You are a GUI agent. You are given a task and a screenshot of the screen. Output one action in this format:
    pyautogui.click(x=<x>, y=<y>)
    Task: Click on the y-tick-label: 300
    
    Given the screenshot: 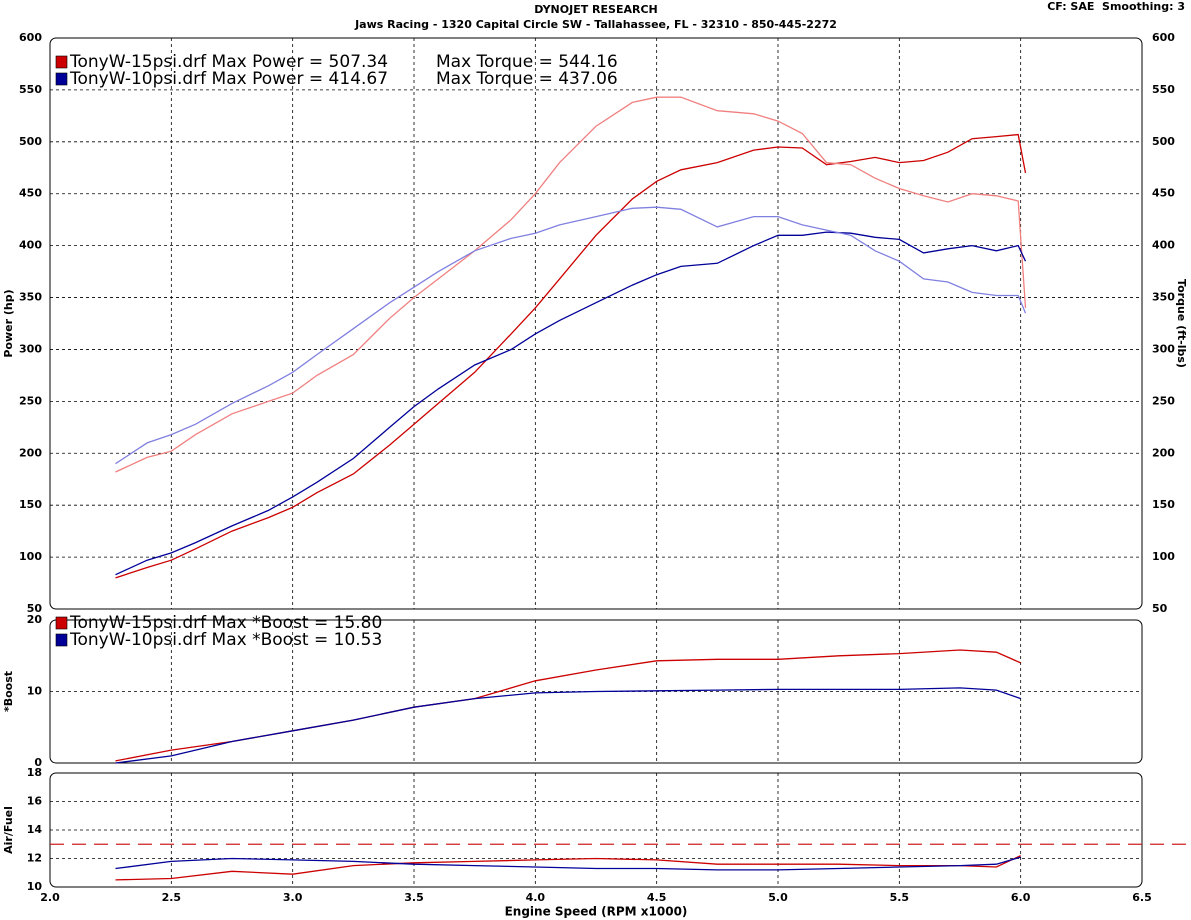 What is the action you would take?
    pyautogui.click(x=30, y=348)
    